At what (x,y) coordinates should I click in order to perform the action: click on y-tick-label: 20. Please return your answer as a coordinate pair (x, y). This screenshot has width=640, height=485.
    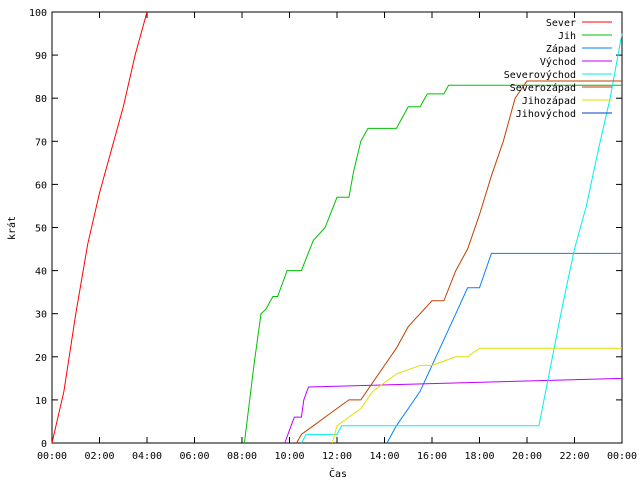
    Looking at the image, I should click on (41, 358).